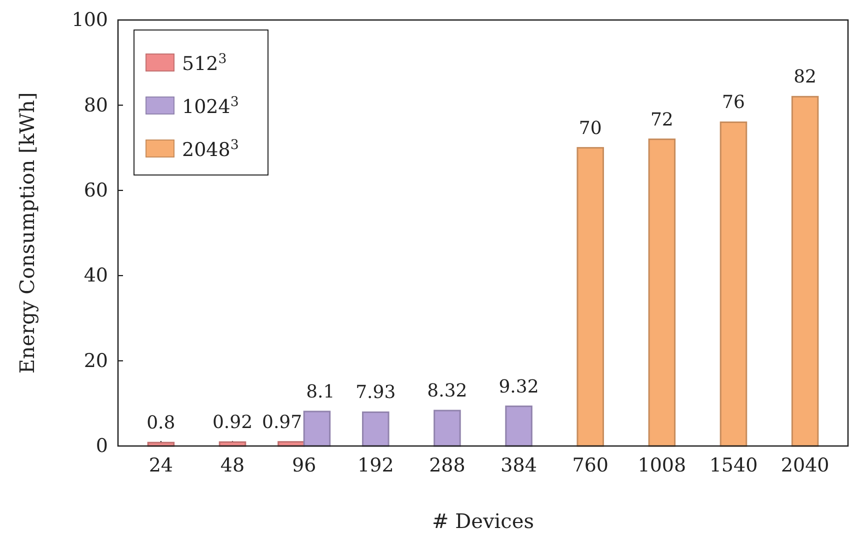  What do you see at coordinates (590, 128) in the screenshot?
I see `data-label: 70` at bounding box center [590, 128].